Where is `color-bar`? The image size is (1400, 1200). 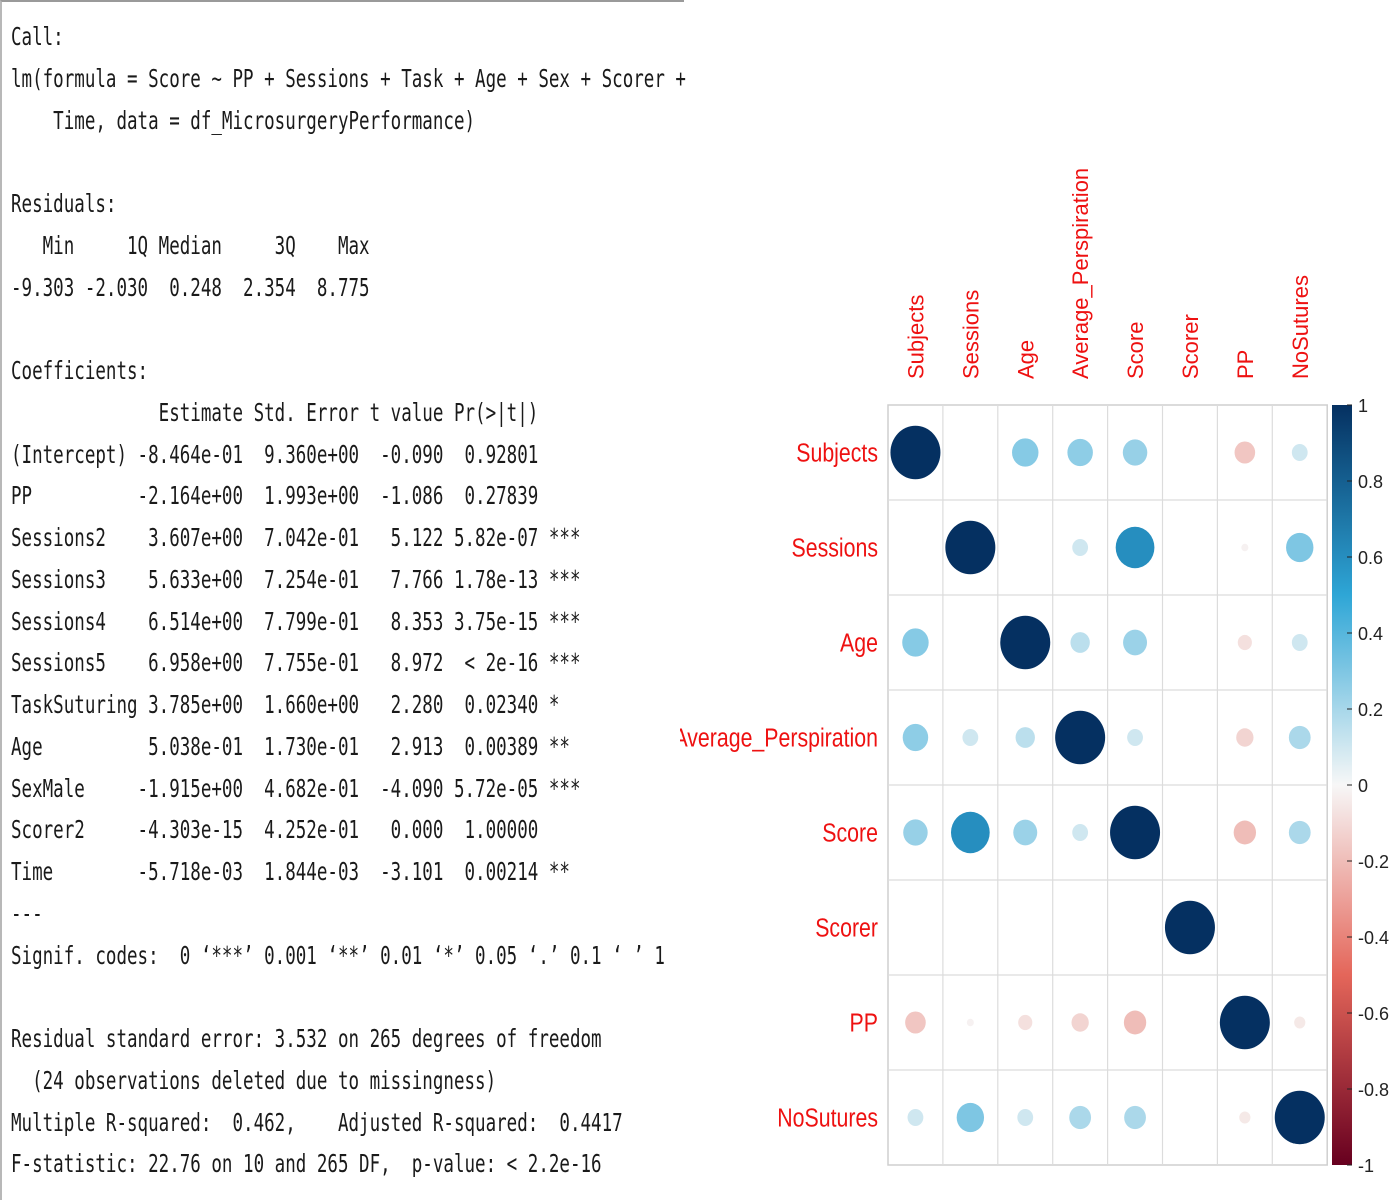
color-bar is located at coordinates (1342, 785).